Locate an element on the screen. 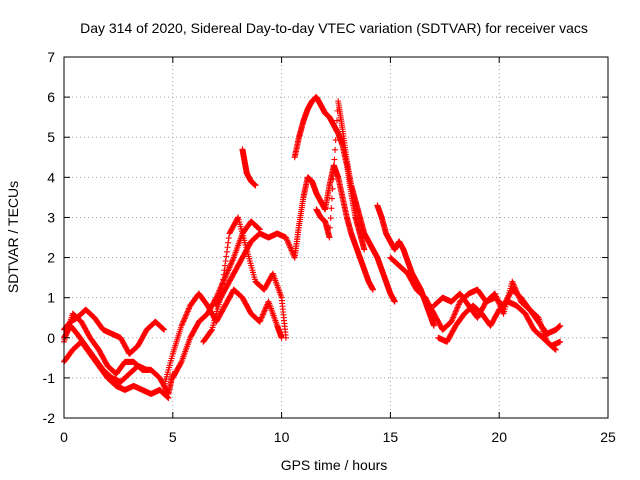 The width and height of the screenshot is (640, 480). y-tick-label: 5 is located at coordinates (51, 137).